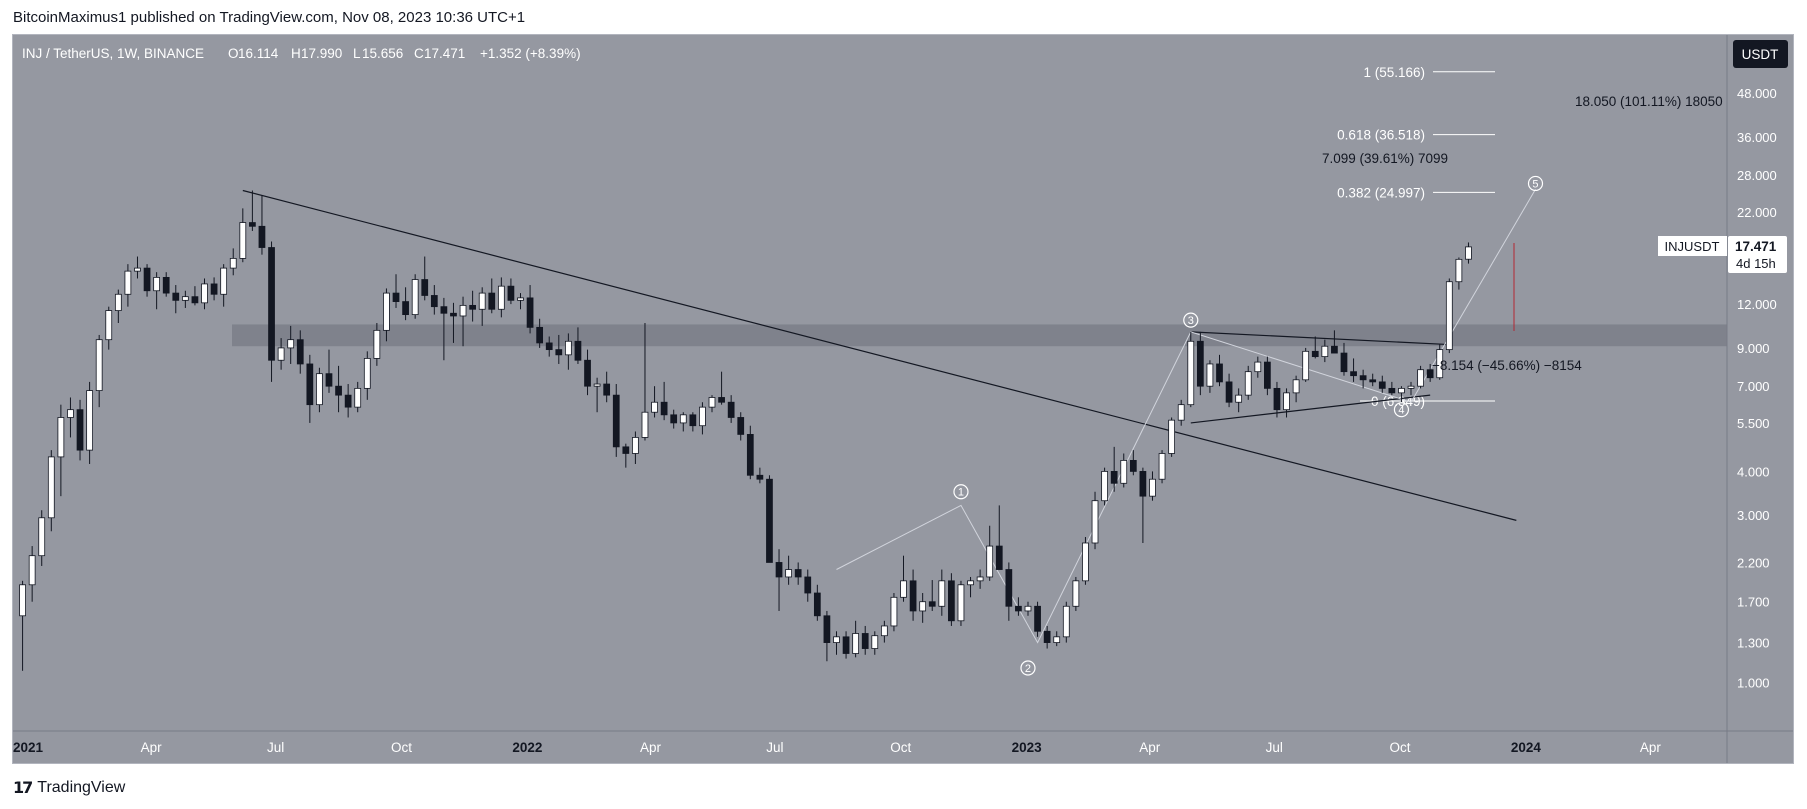 Image resolution: width=1807 pixels, height=809 pixels. I want to click on horizontal-zone, so click(979, 335).